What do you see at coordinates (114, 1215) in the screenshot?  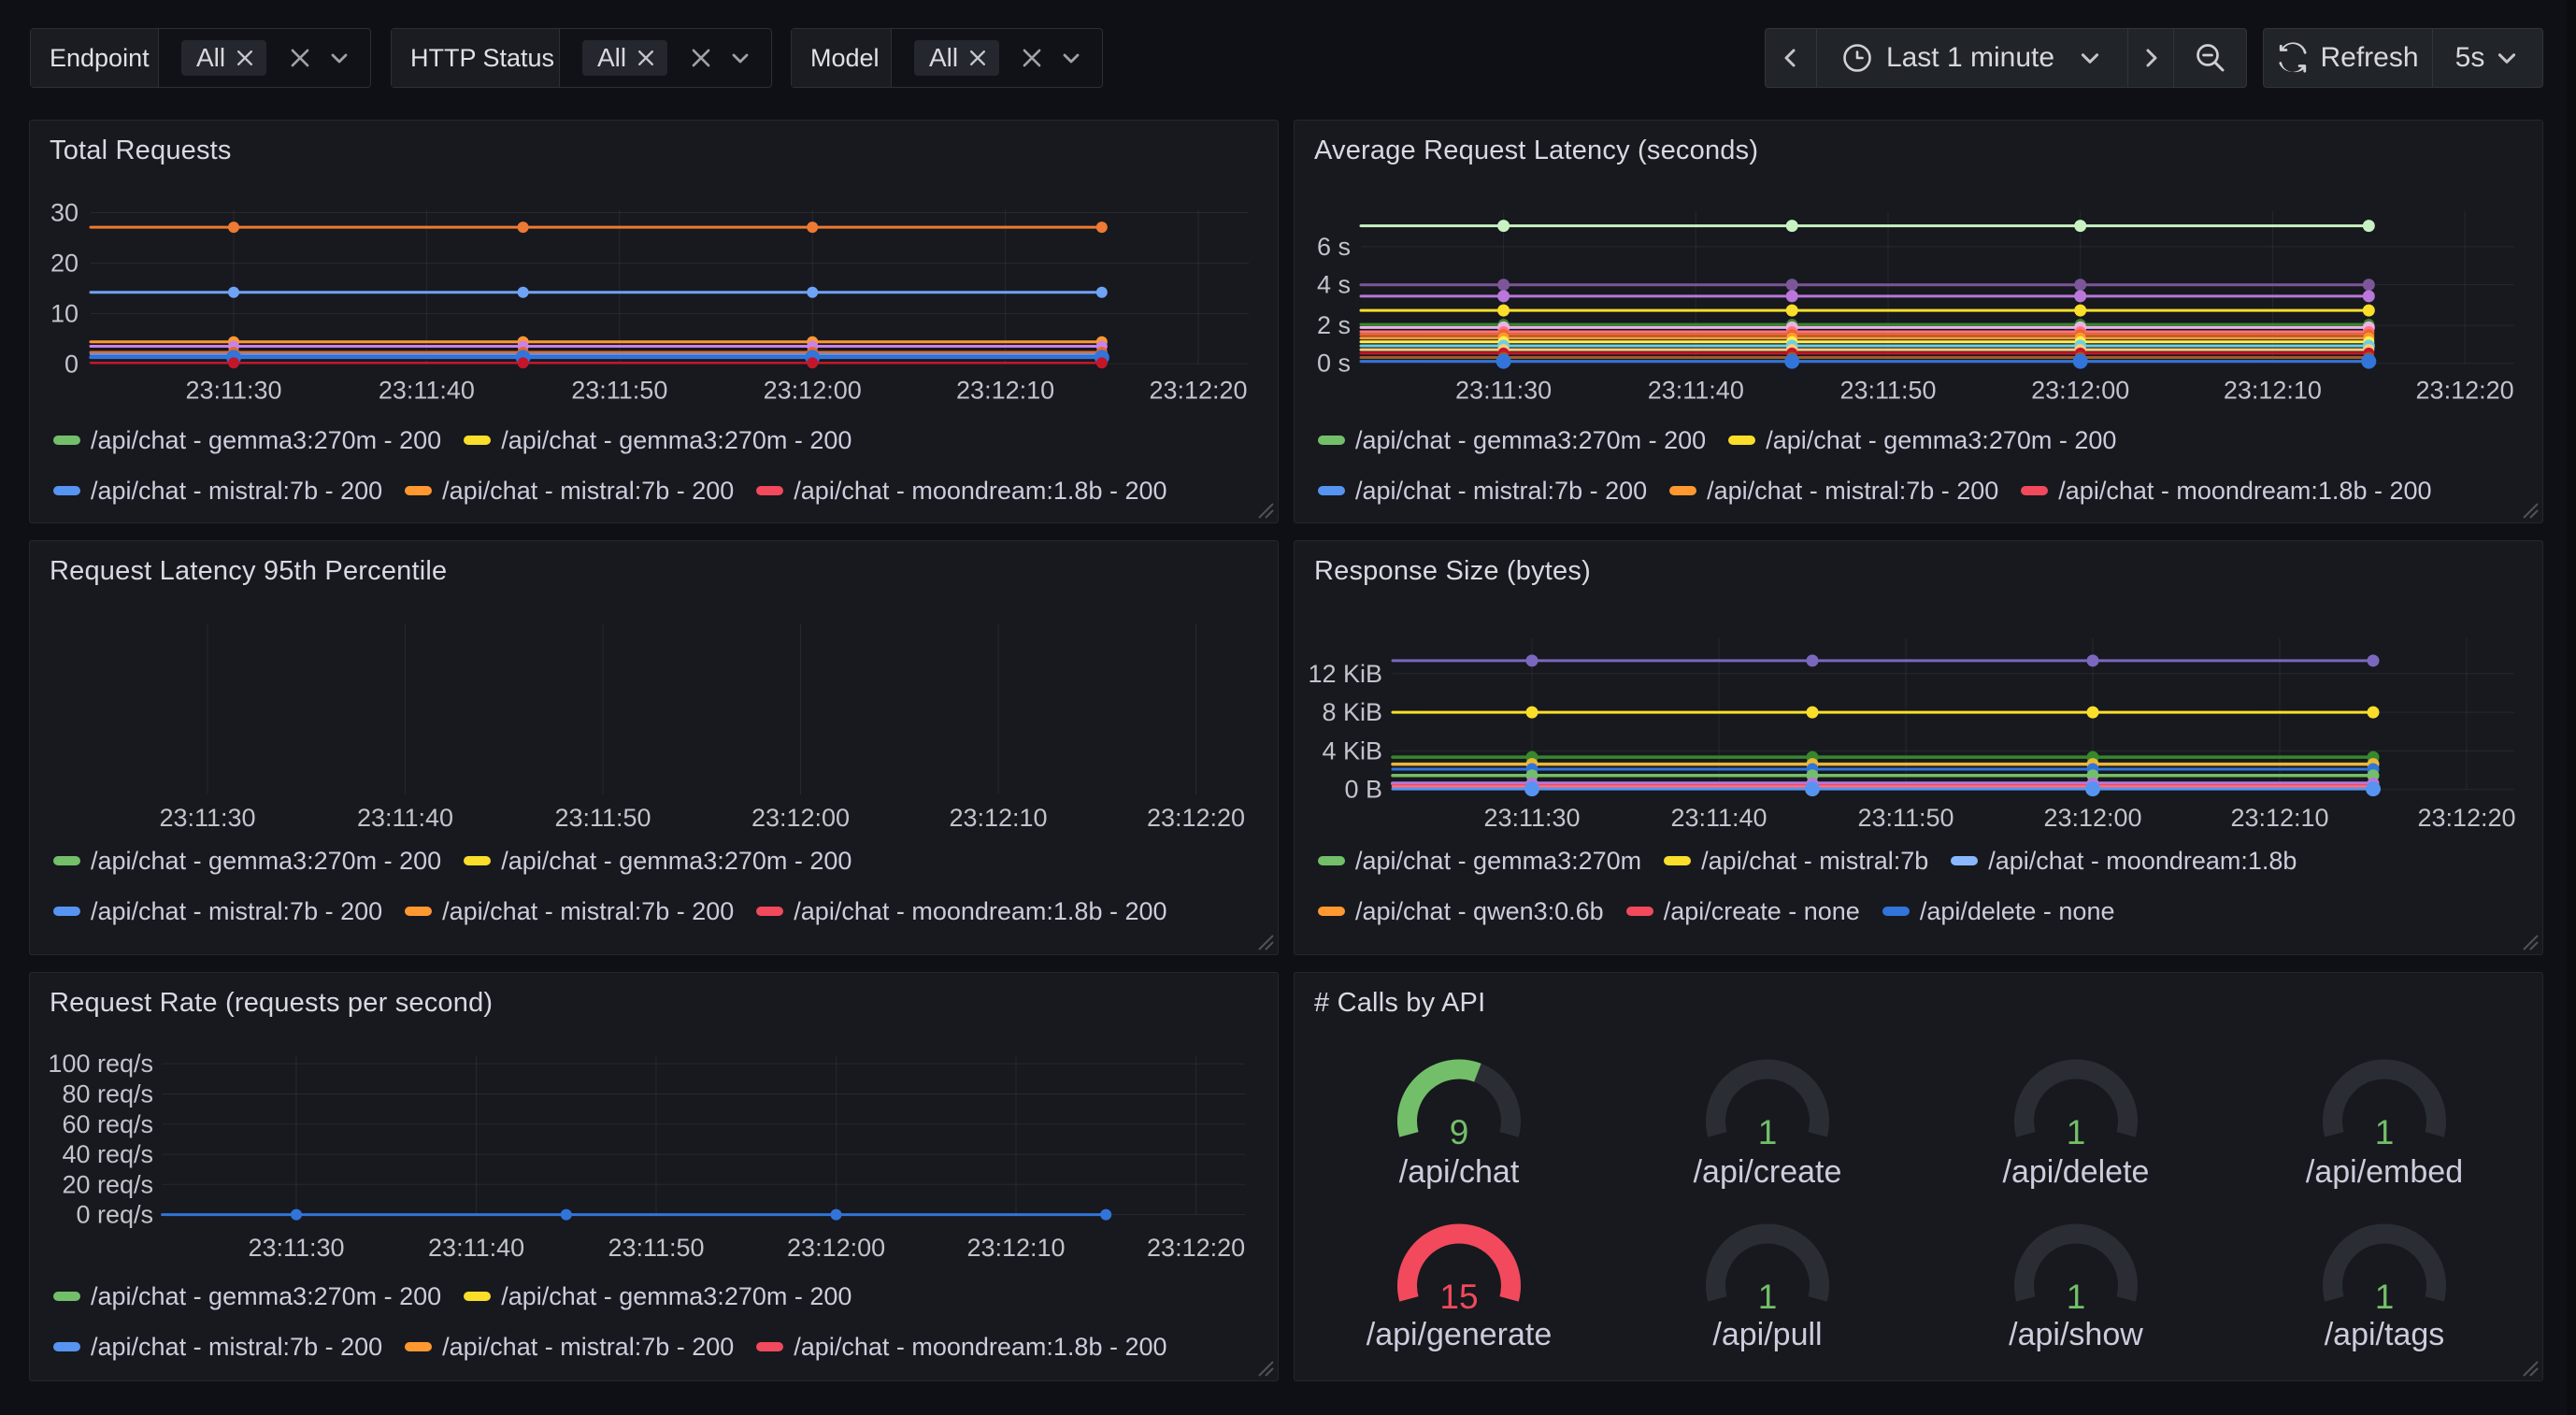 I see `svg-text: 0 req/s` at bounding box center [114, 1215].